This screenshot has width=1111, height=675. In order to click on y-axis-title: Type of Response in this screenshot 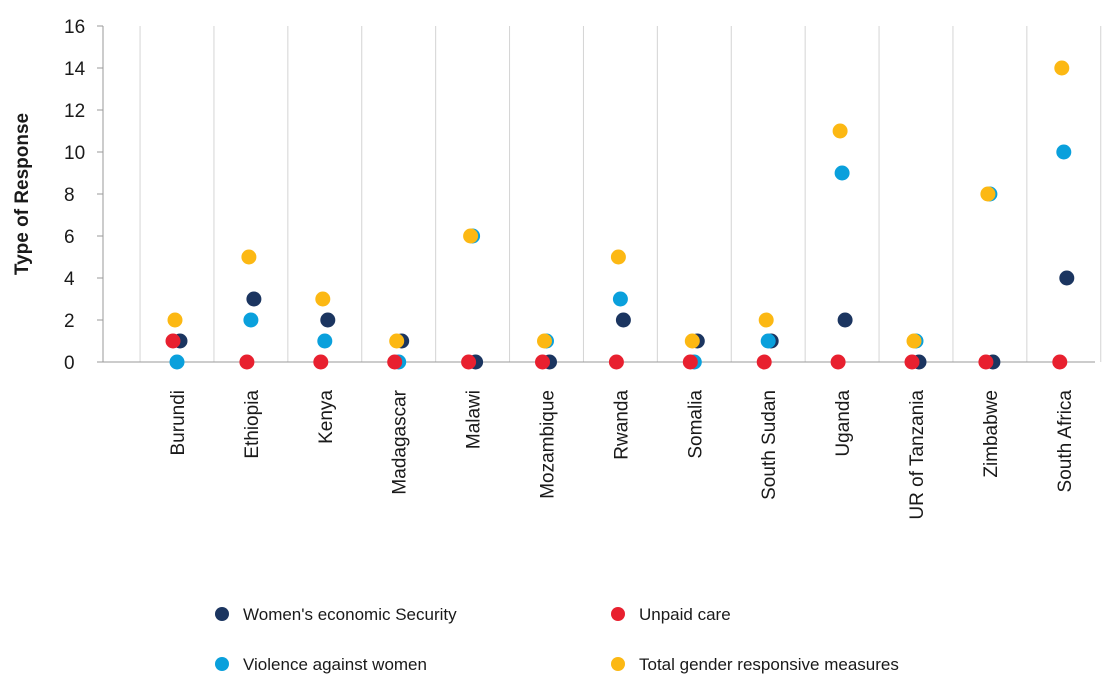, I will do `click(22, 194)`.